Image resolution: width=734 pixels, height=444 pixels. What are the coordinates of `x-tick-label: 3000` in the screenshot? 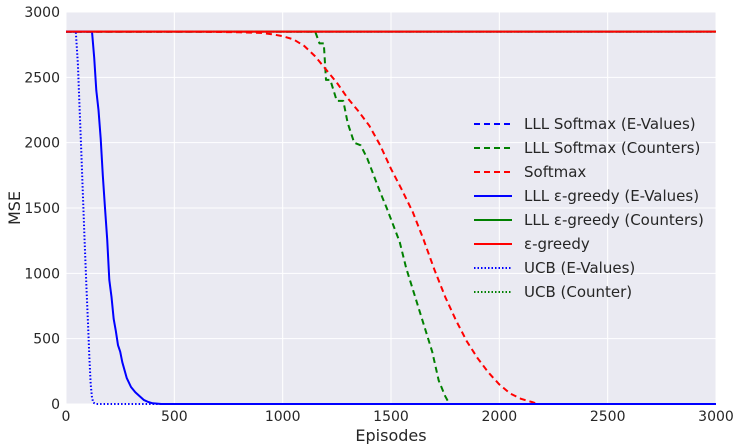 It's located at (716, 417).